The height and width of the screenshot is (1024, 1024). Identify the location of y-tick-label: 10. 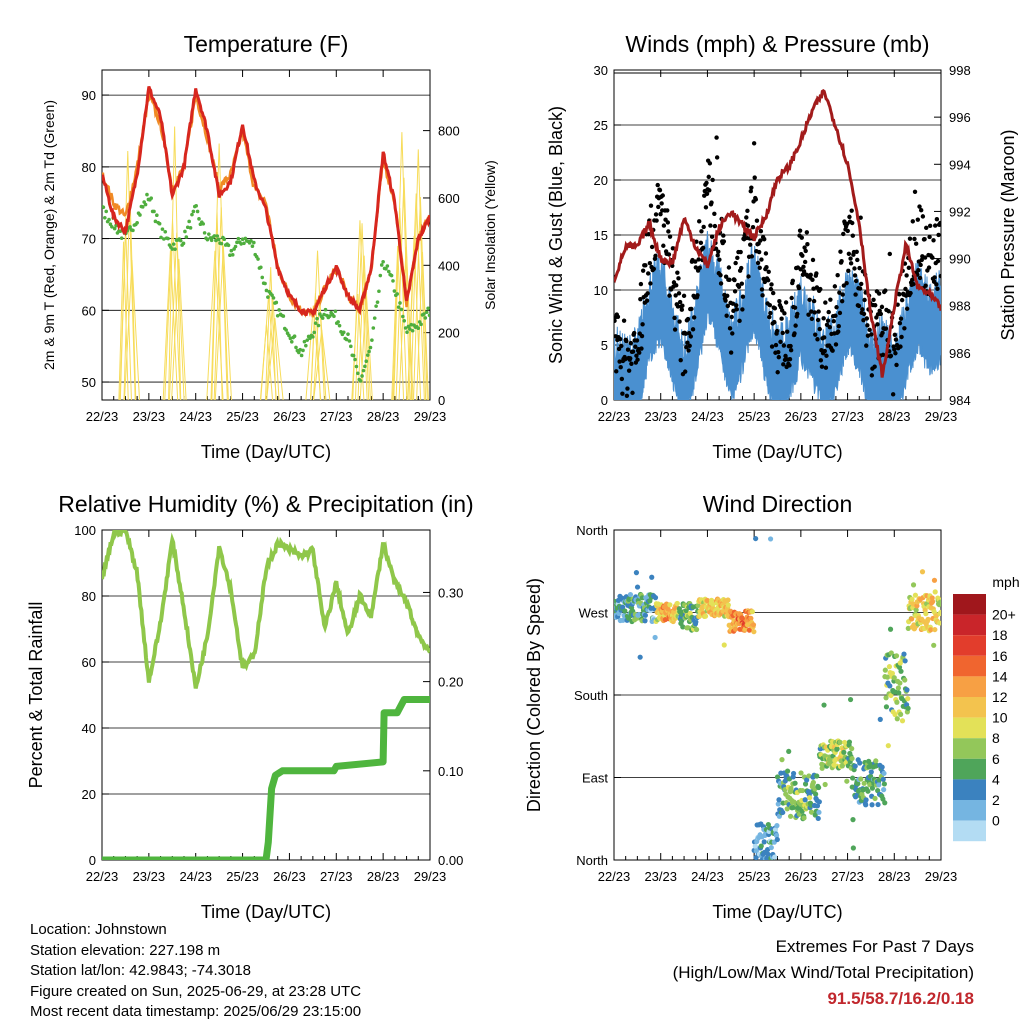
(601, 290).